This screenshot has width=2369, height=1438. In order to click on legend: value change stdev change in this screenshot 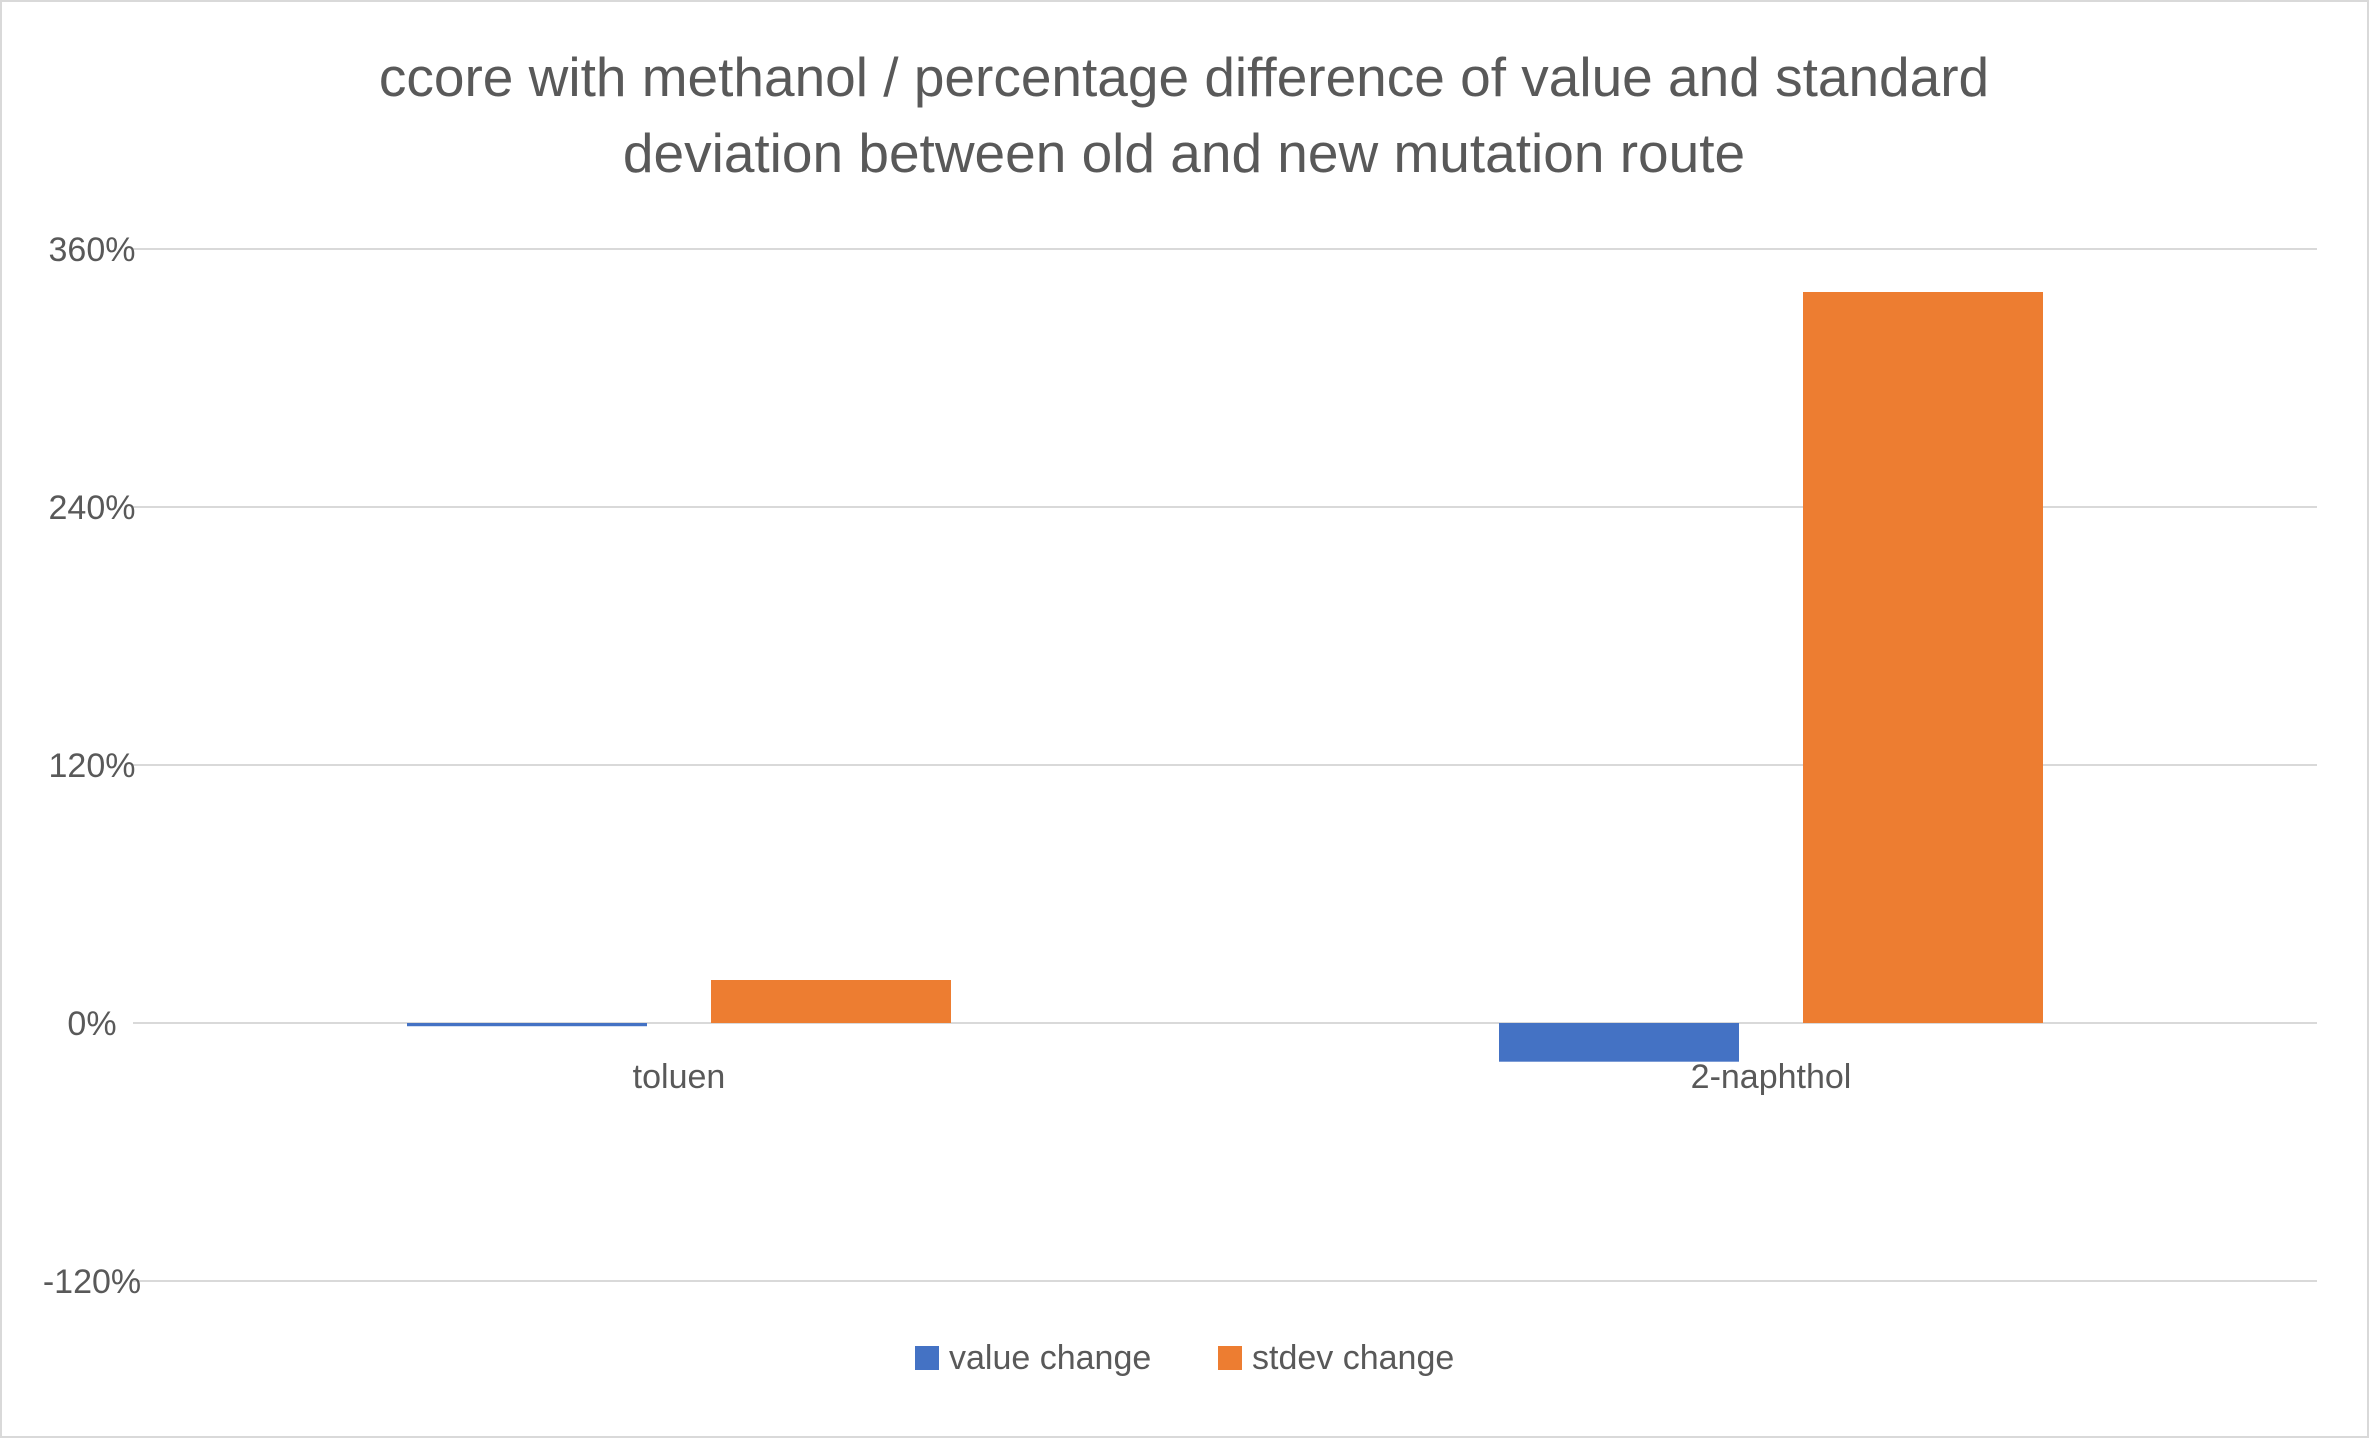, I will do `click(1184, 1358)`.